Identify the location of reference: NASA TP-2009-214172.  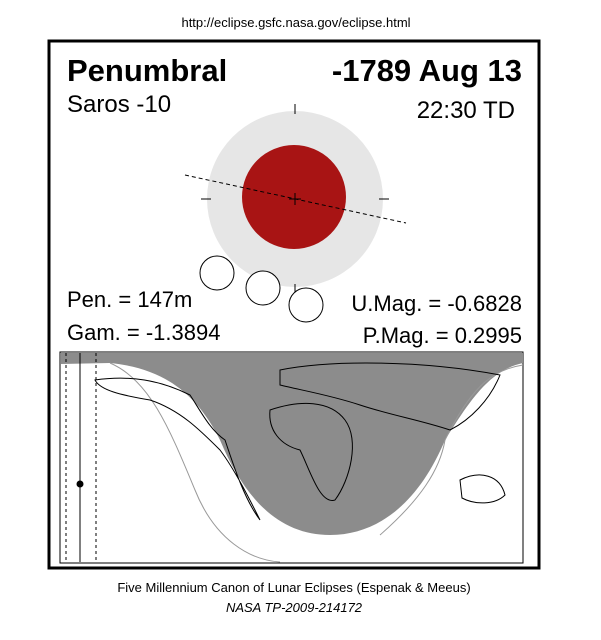
(294, 607).